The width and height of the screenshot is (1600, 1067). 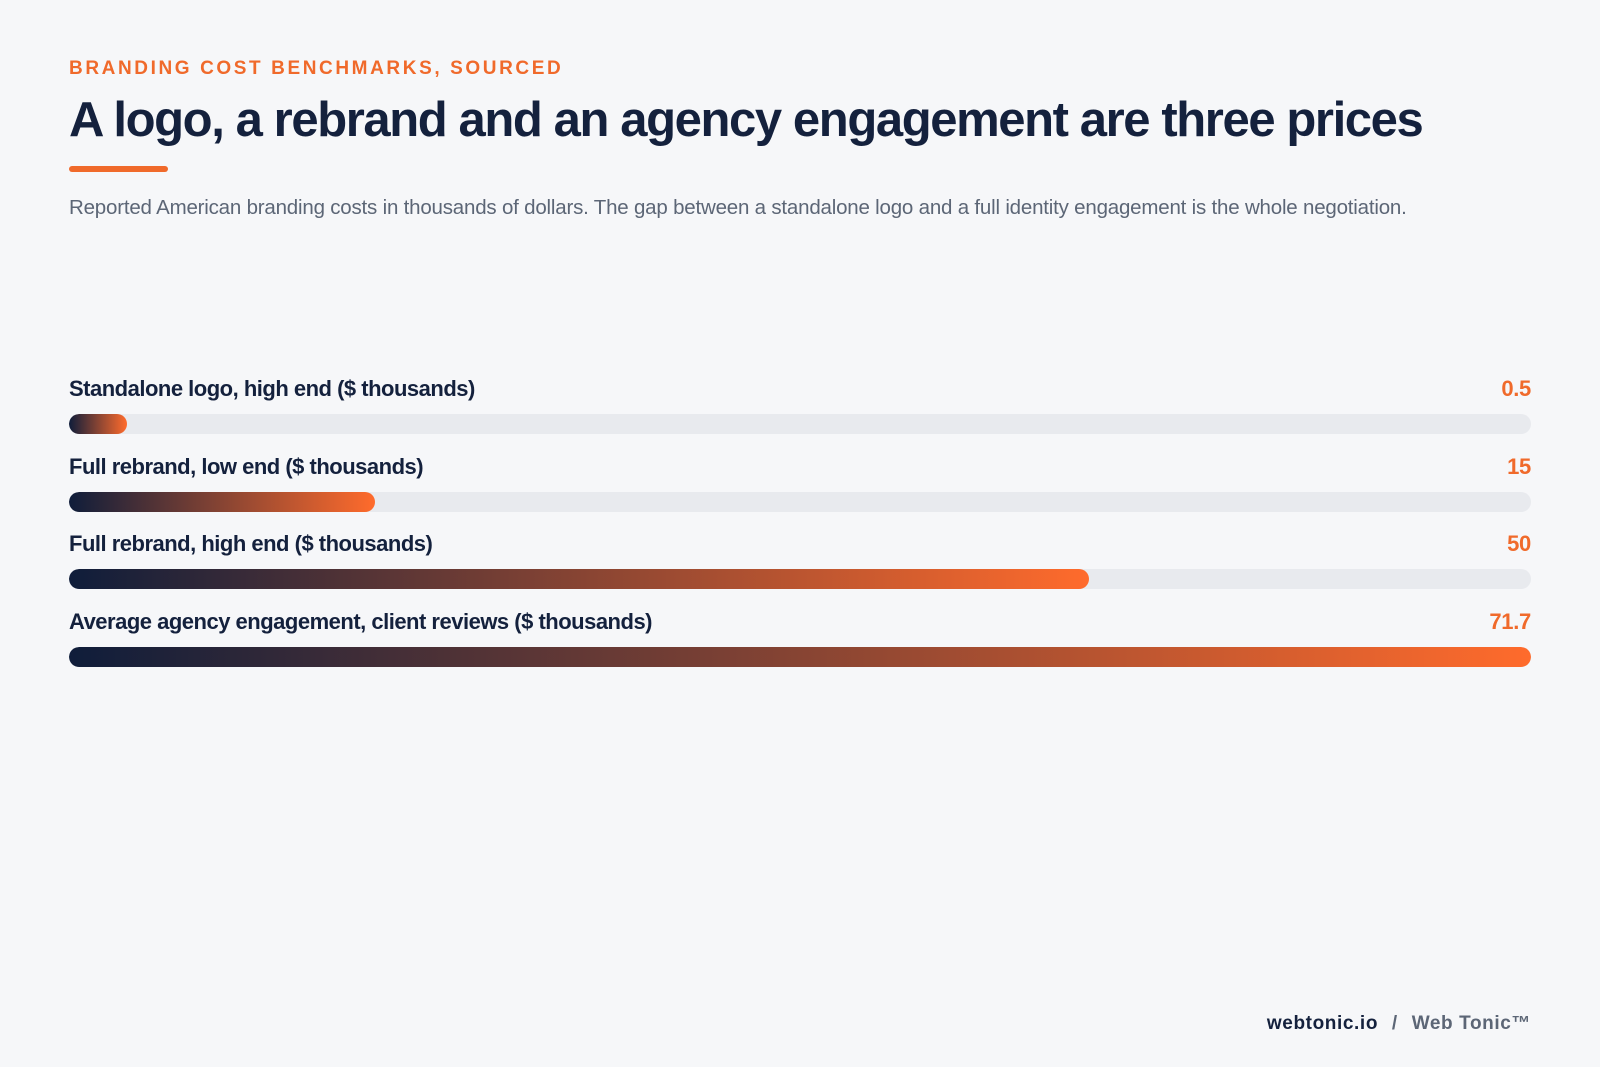 I want to click on bar-value-label: 71.7, so click(x=1510, y=621).